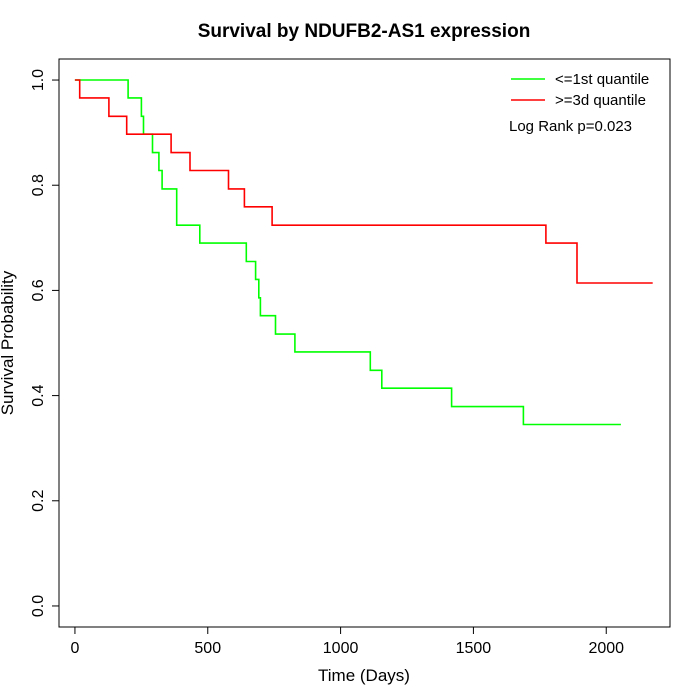 The image size is (700, 700). I want to click on chart-title: Survival by NDUFB2-AS1 expression, so click(364, 31).